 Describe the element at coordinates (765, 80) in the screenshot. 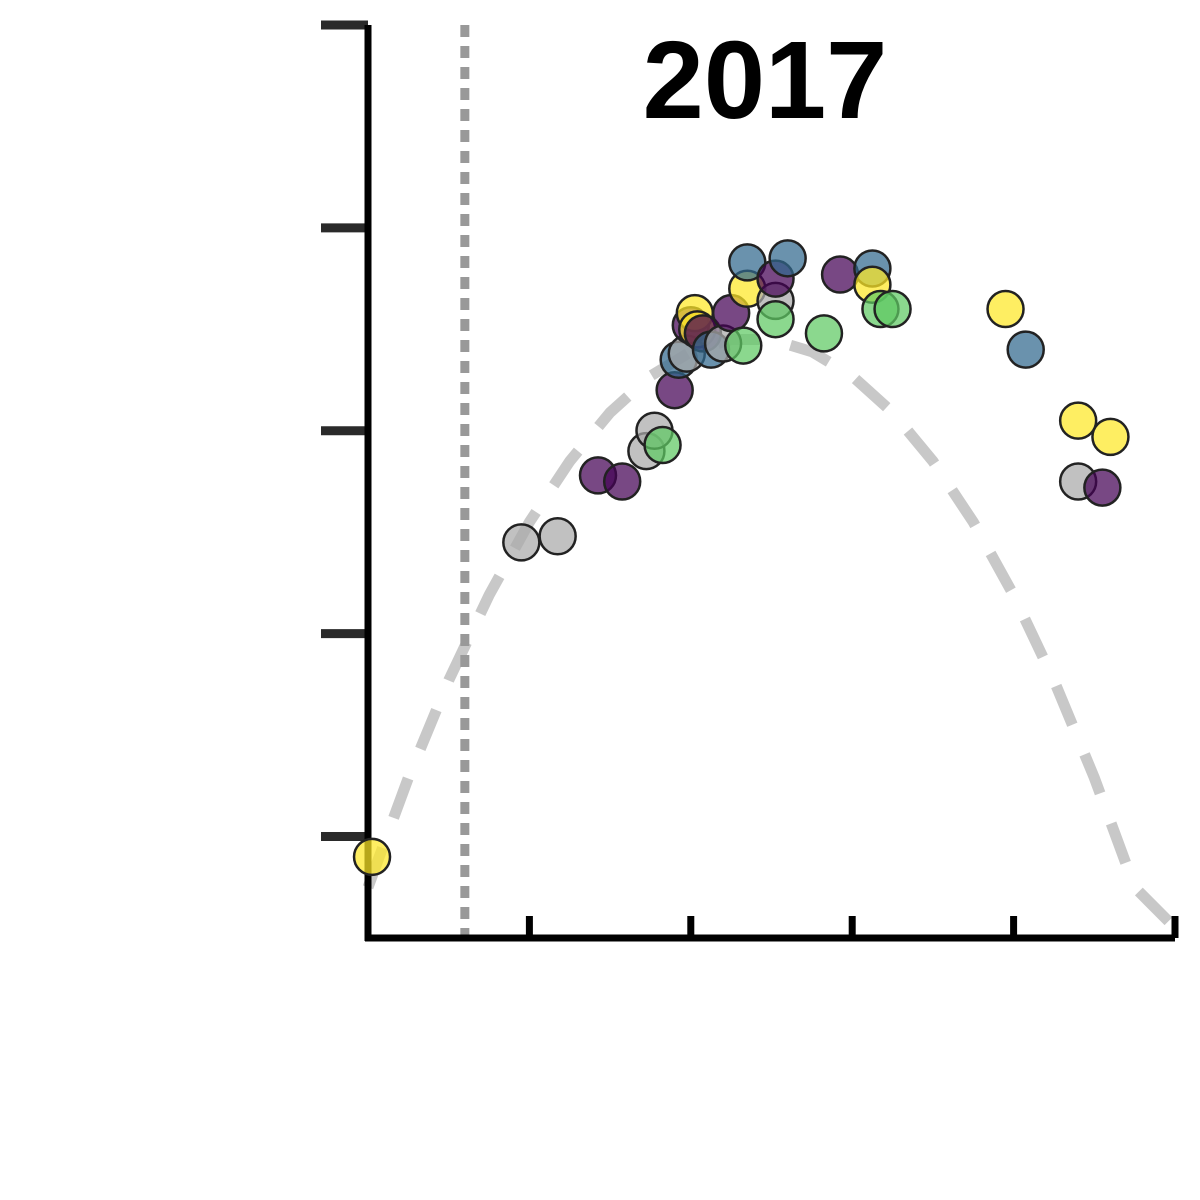

I see `chart-title: 2017` at that location.